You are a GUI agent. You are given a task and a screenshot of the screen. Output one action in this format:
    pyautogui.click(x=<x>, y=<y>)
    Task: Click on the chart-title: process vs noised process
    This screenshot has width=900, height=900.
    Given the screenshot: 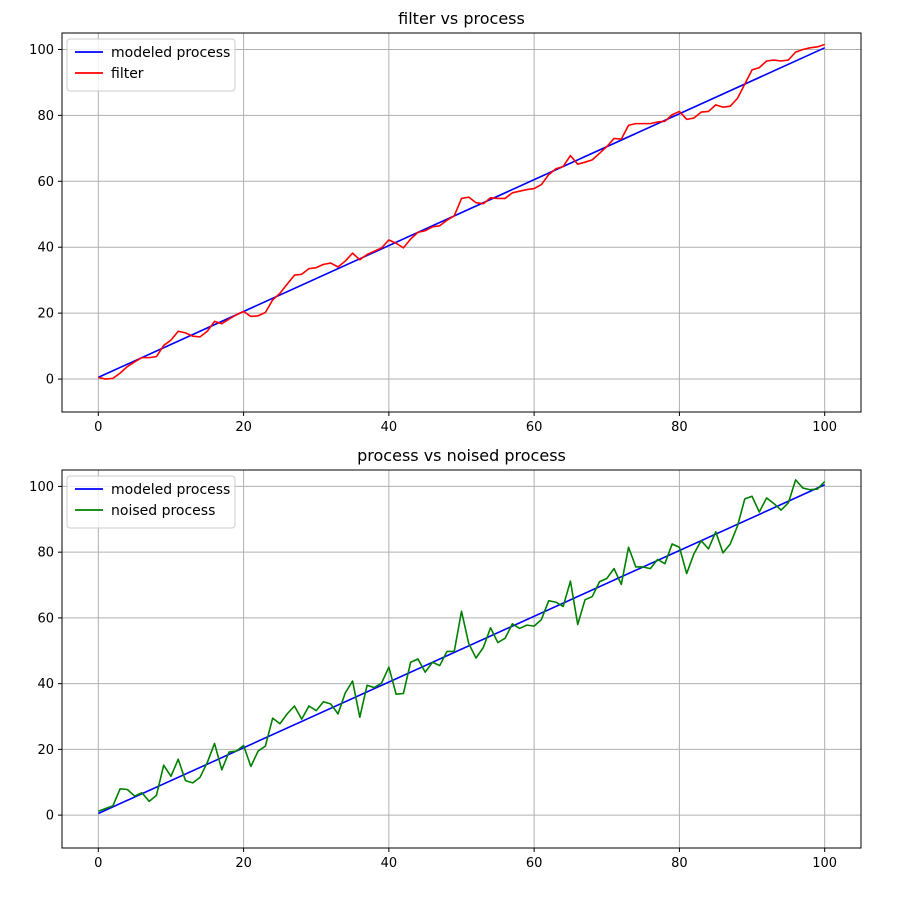 What is the action you would take?
    pyautogui.click(x=461, y=455)
    